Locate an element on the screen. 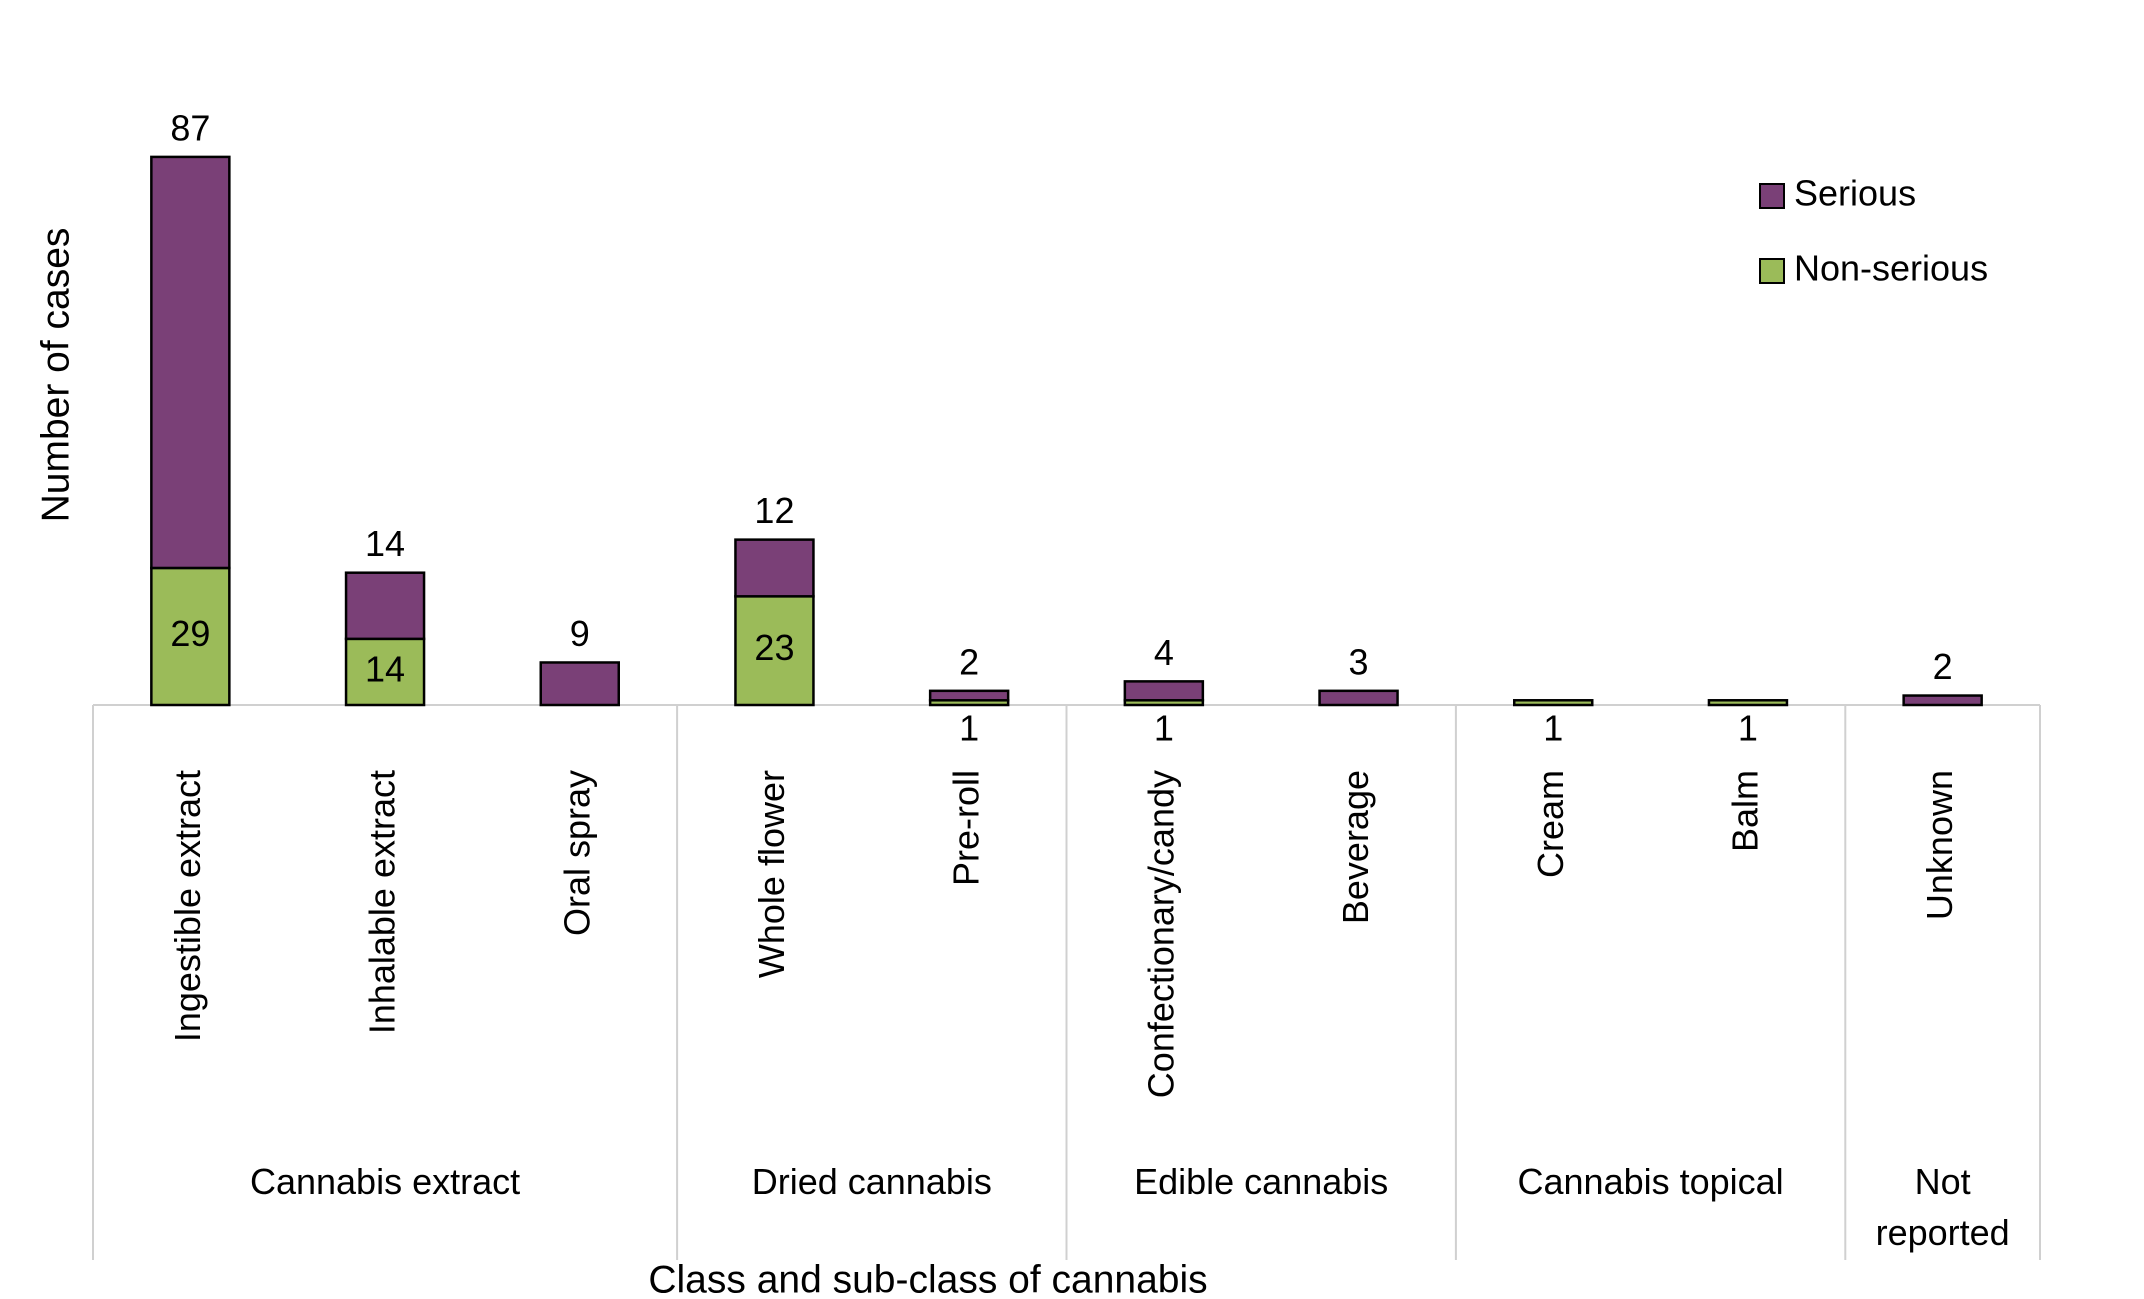 The image size is (2144, 1299). group-label: Edible cannabis is located at coordinates (1261, 1181).